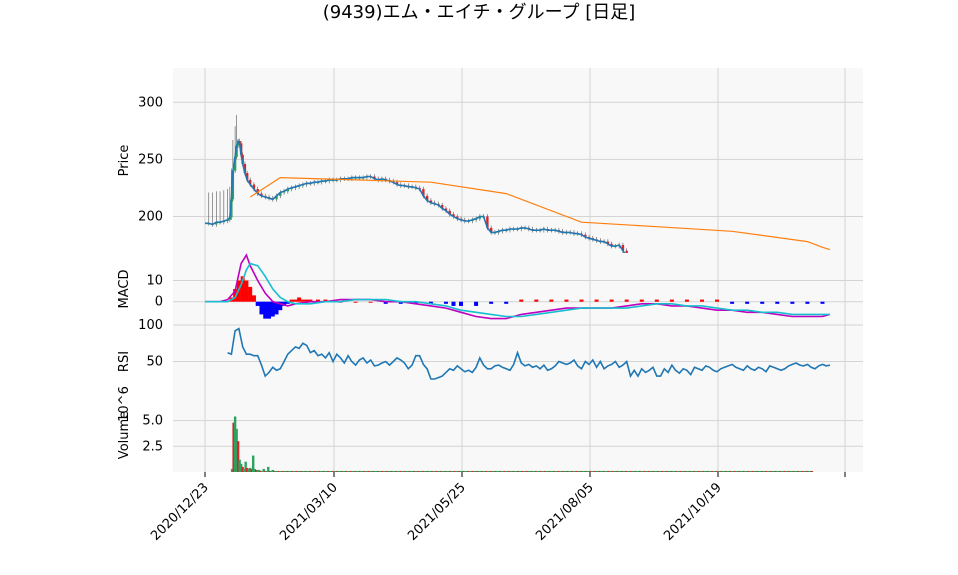 This screenshot has width=958, height=575. I want to click on chart-title: (9439)エム・エイチ・グループ [日足], so click(479, 12).